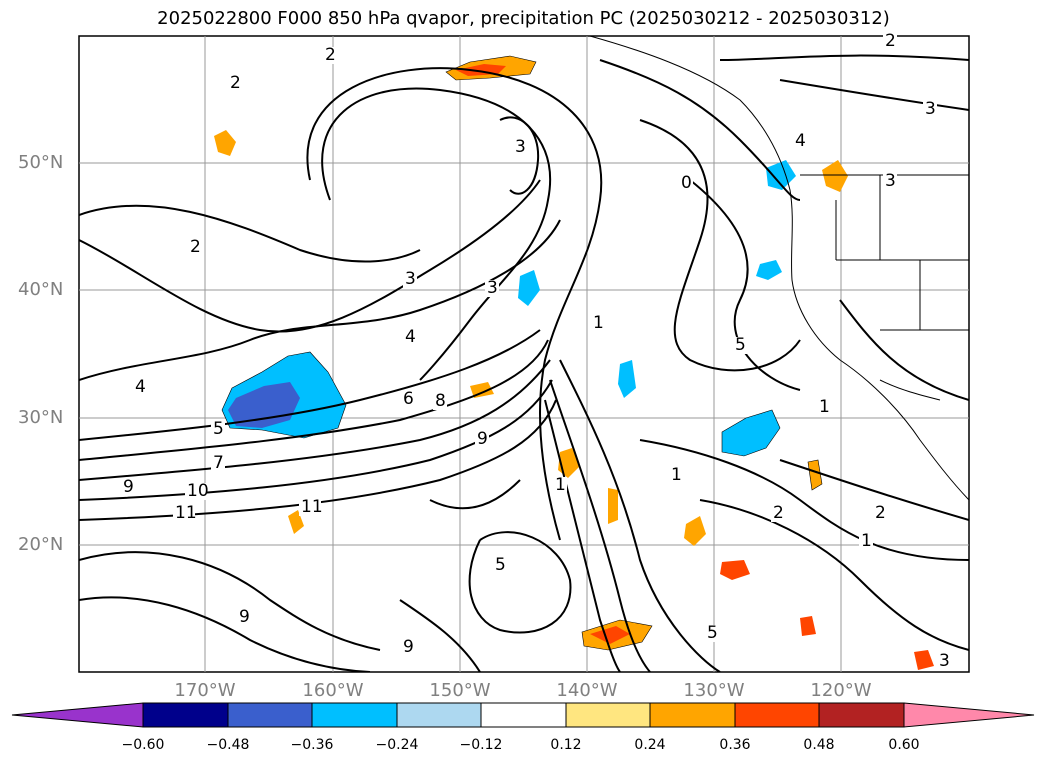 This screenshot has width=1047, height=765. I want to click on negative-precip-e, so click(751, 433).